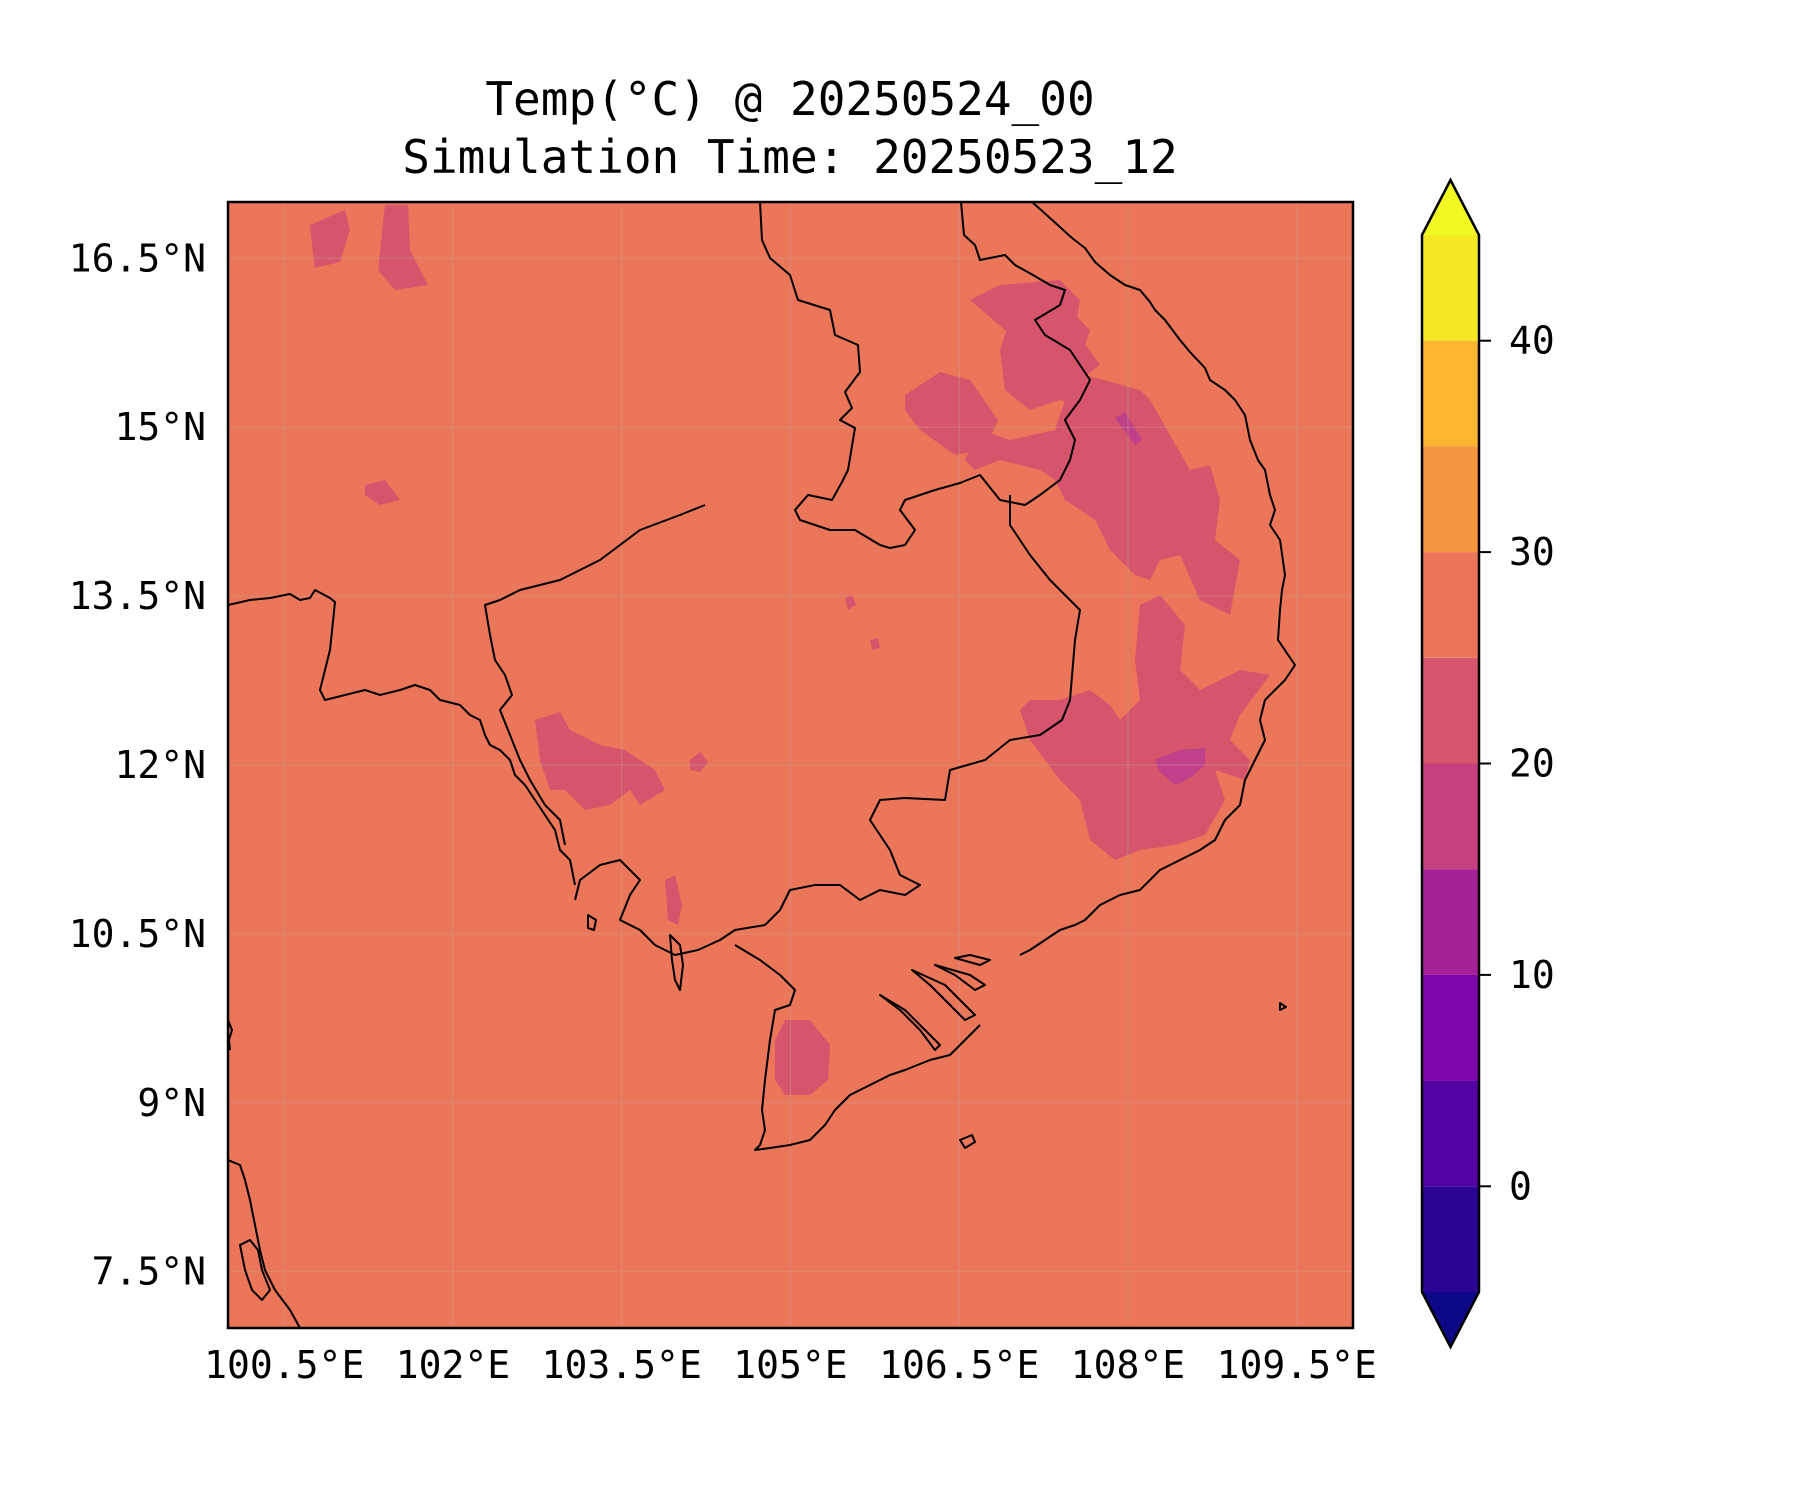  What do you see at coordinates (1128, 428) in the screenshot?
I see `patch-cold-north` at bounding box center [1128, 428].